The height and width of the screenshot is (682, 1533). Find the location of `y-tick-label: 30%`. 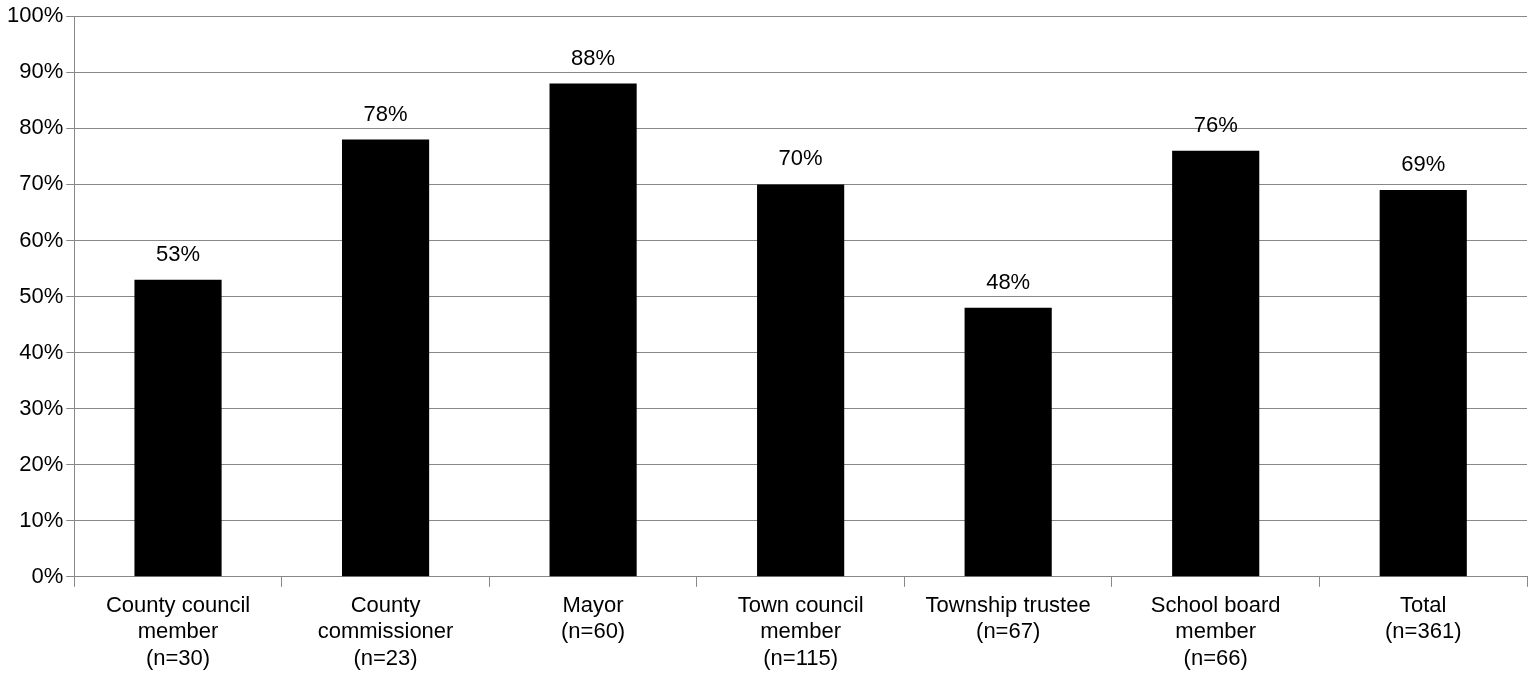

y-tick-label: 30% is located at coordinates (41, 407).